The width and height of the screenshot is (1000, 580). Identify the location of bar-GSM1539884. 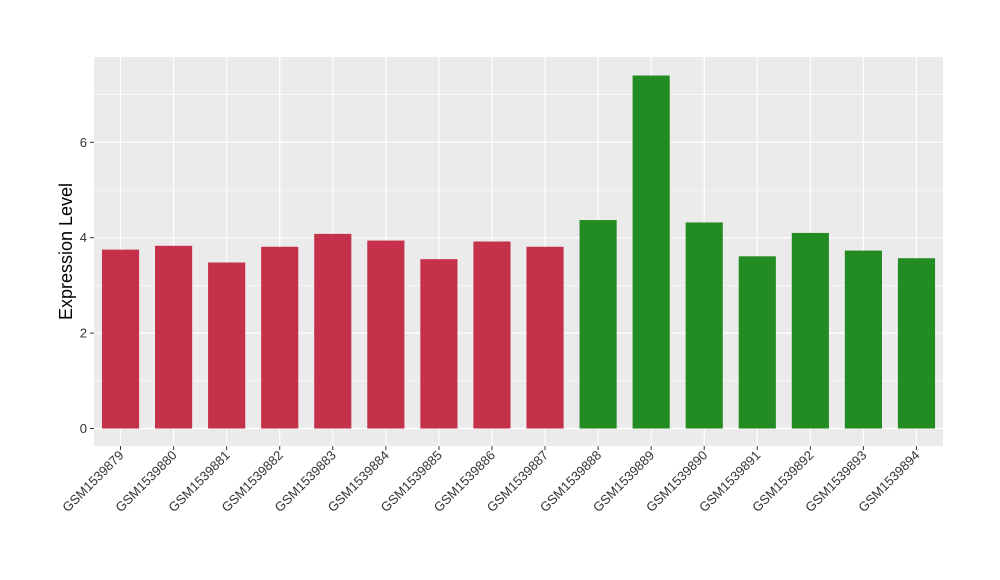
(386, 334).